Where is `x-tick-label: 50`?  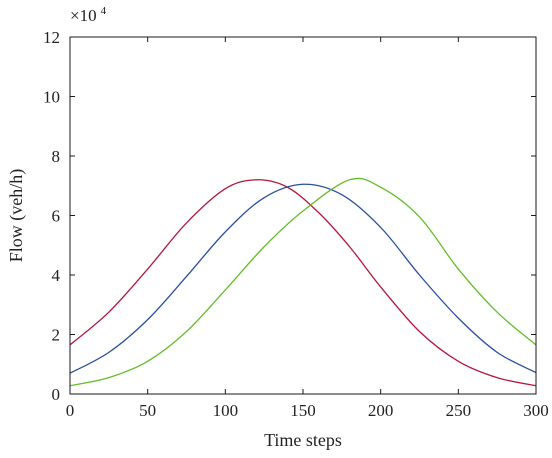
x-tick-label: 50 is located at coordinates (147, 410).